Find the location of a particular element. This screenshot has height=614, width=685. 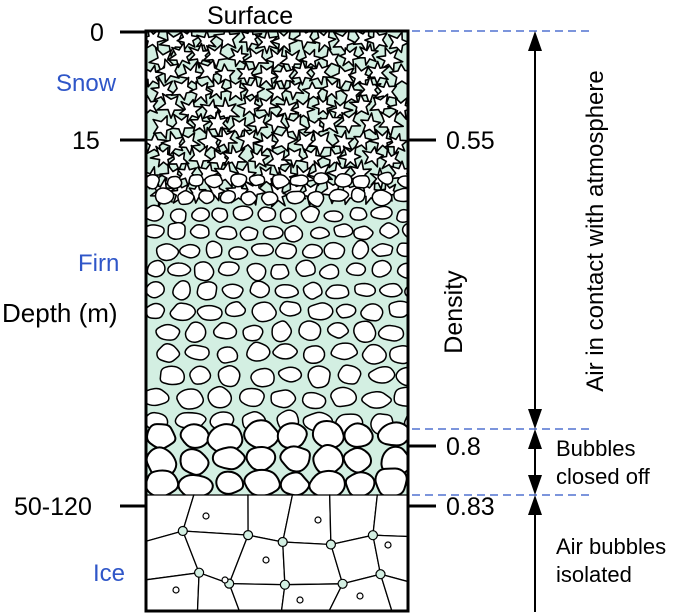

density-axis-label: Density is located at coordinates (454, 312).